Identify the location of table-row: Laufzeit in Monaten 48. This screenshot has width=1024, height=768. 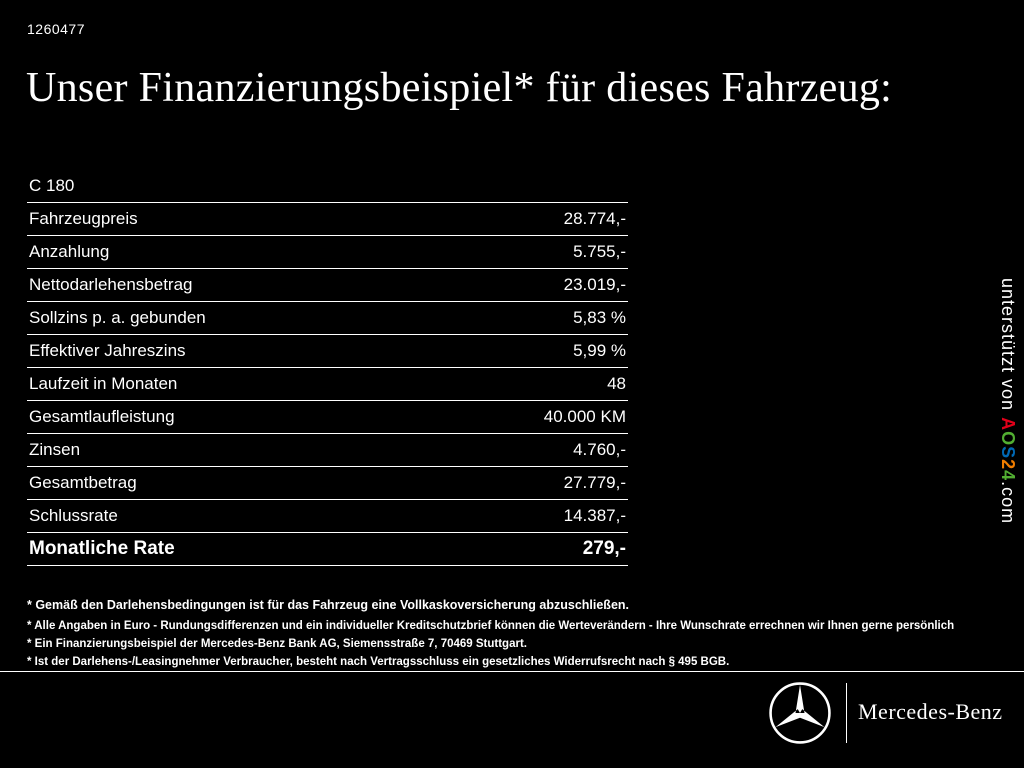
(327, 384).